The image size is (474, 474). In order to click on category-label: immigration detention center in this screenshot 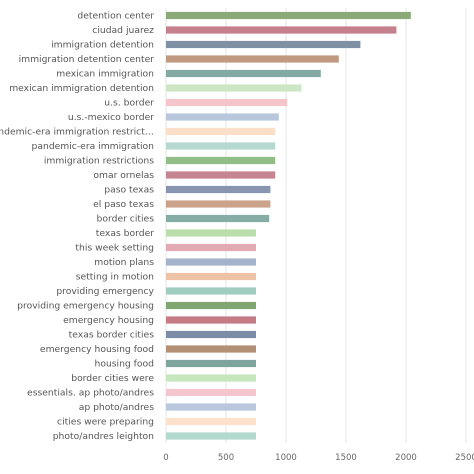, I will do `click(87, 59)`.